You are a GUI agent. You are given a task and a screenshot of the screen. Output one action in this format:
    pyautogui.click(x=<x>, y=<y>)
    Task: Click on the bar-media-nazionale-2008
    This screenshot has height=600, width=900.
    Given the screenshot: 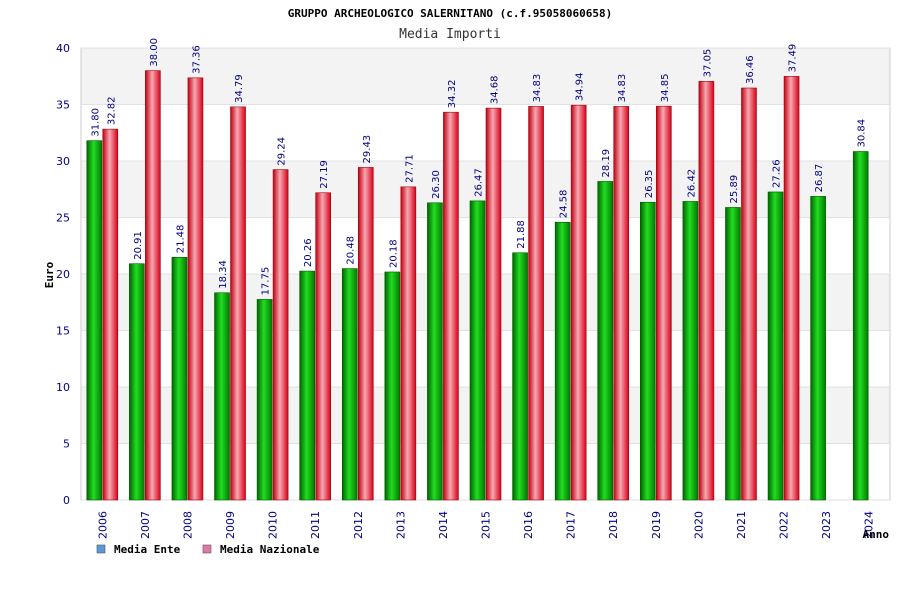 What is the action you would take?
    pyautogui.click(x=195, y=289)
    